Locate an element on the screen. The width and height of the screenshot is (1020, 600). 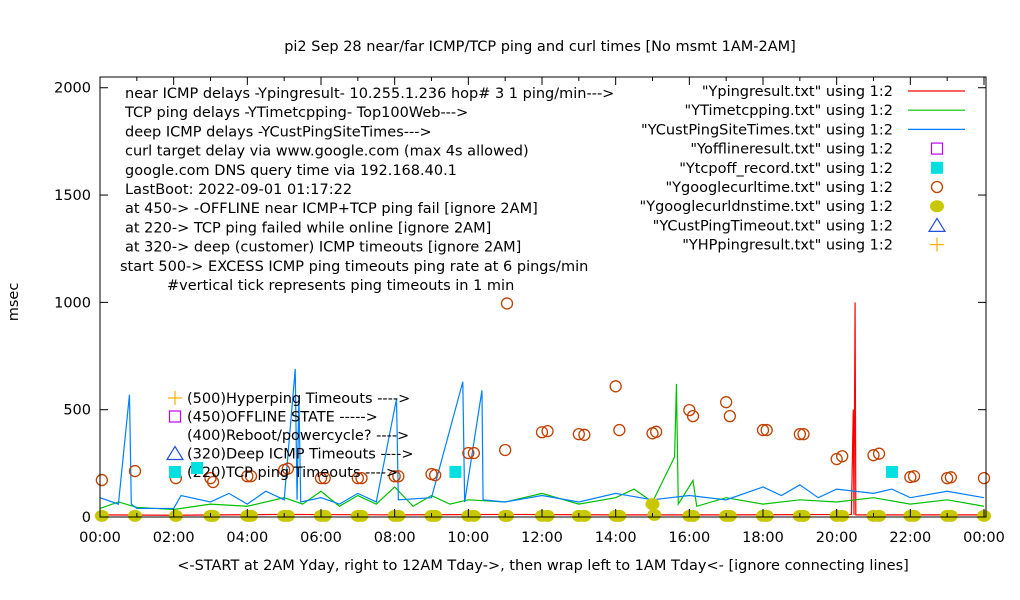
annotation-text: deep ICMP delays -YCustPingSiteTimes---> is located at coordinates (278, 132).